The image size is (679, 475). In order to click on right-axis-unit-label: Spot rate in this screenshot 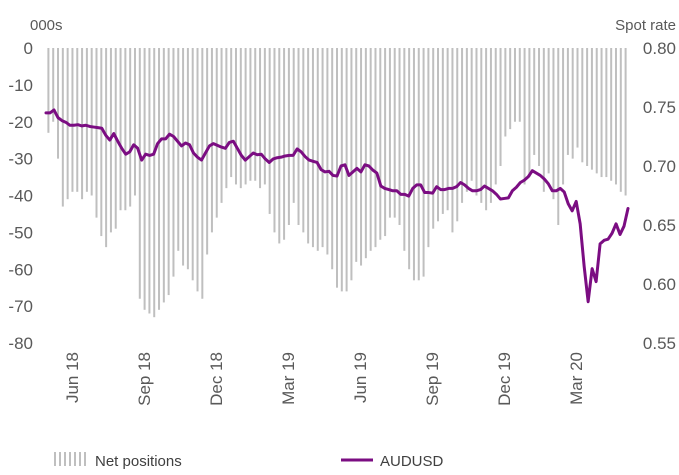, I will do `click(645, 25)`.